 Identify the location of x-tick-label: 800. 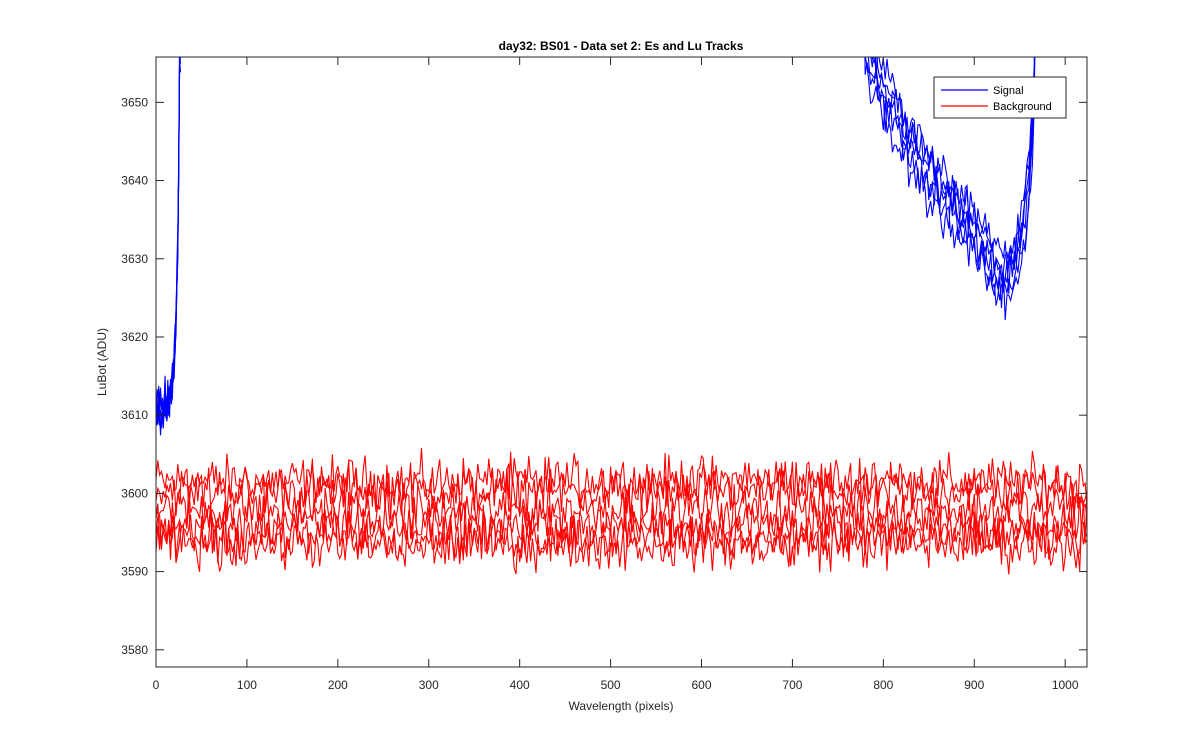
(883, 685).